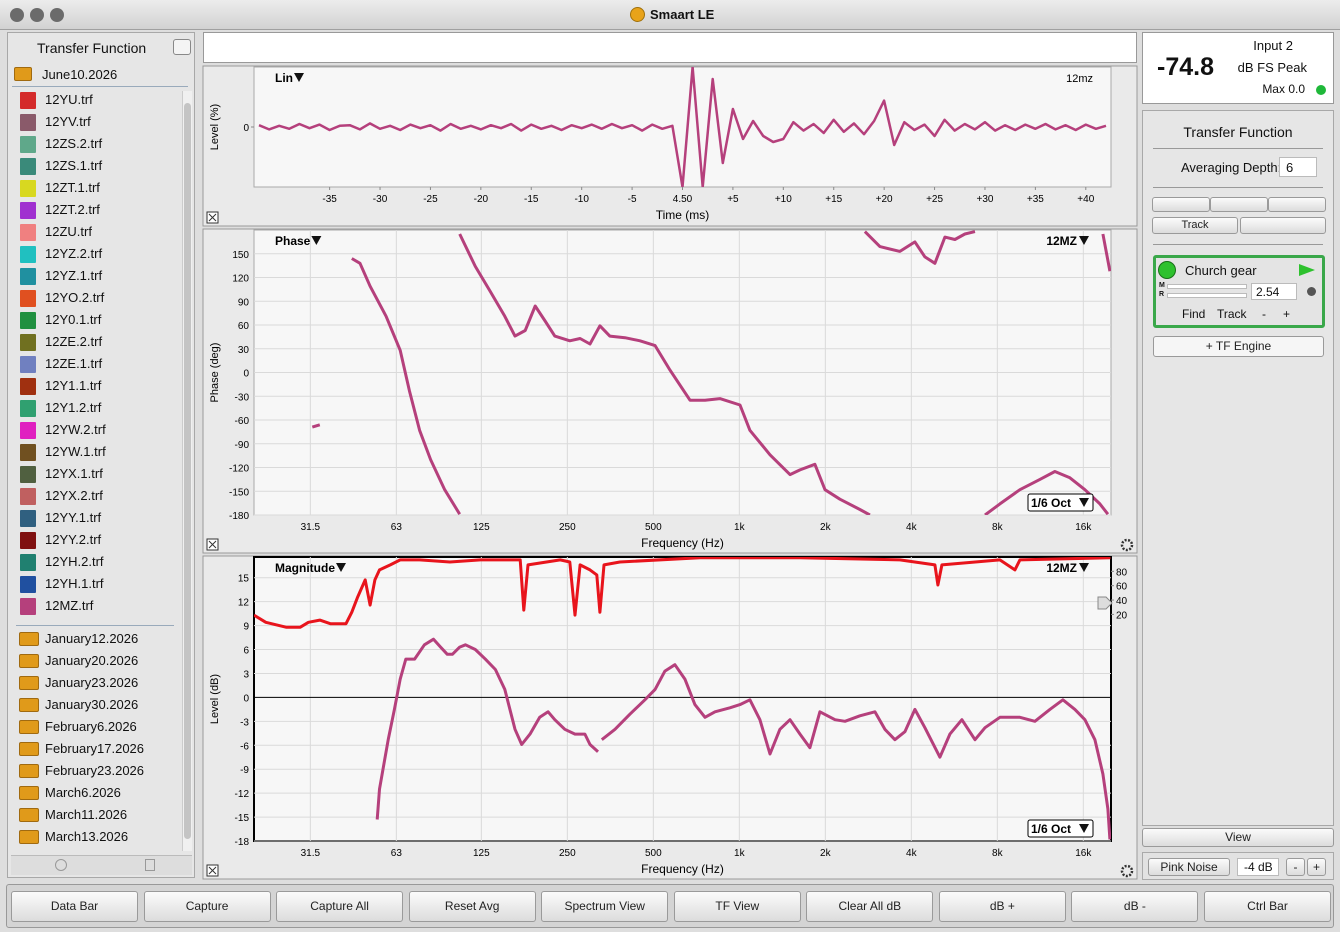 The height and width of the screenshot is (932, 1340). Describe the element at coordinates (1239, 291) in the screenshot. I see `engine: Church gear M R 2.54 Find Track - +` at that location.